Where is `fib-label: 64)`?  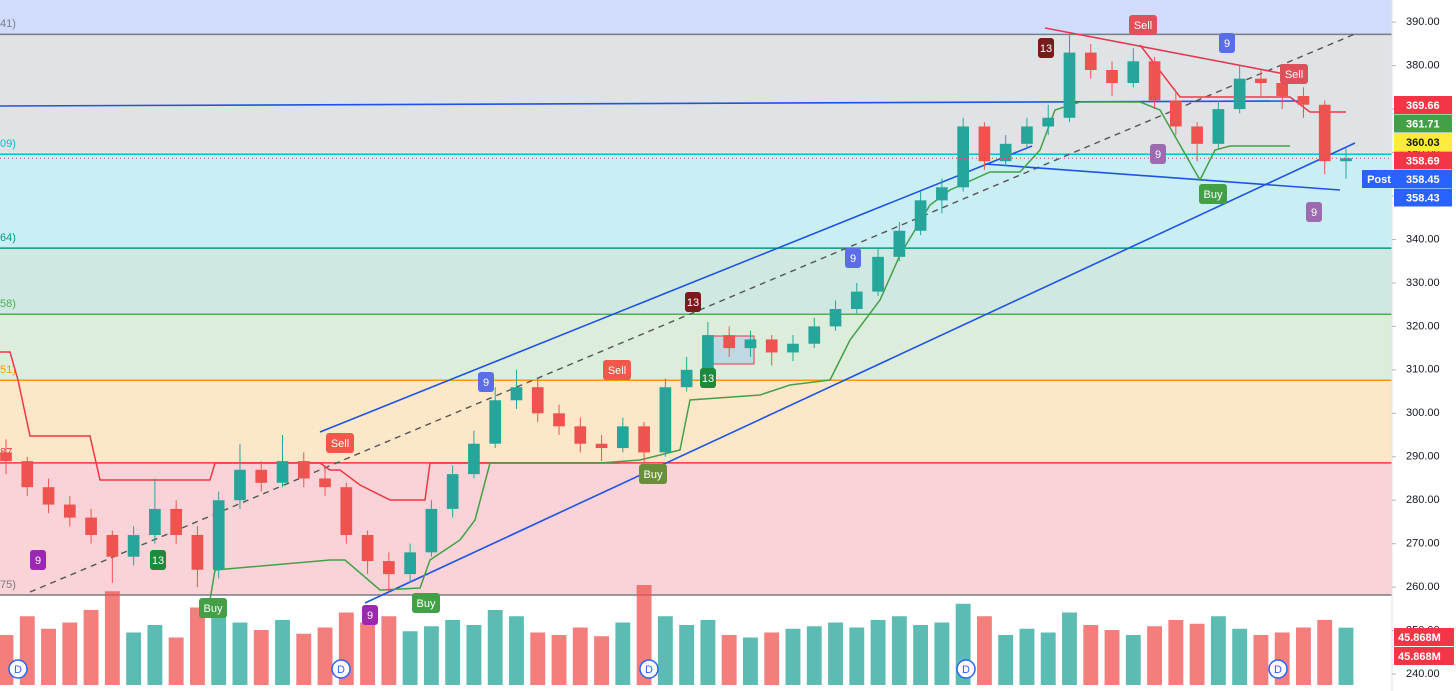
fib-label: 64) is located at coordinates (8, 238).